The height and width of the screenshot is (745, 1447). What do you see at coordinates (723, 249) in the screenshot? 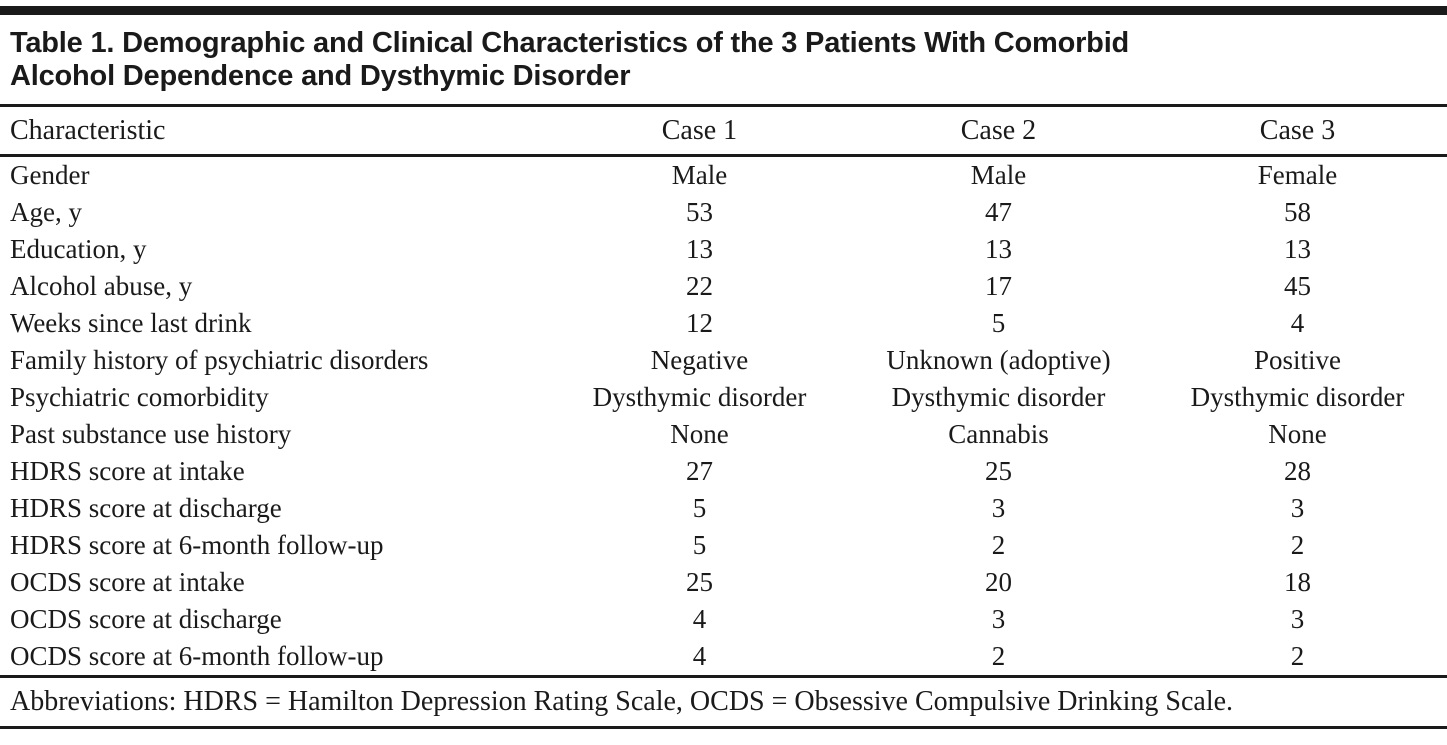
I see `table-row: Education, y 13 13 13` at bounding box center [723, 249].